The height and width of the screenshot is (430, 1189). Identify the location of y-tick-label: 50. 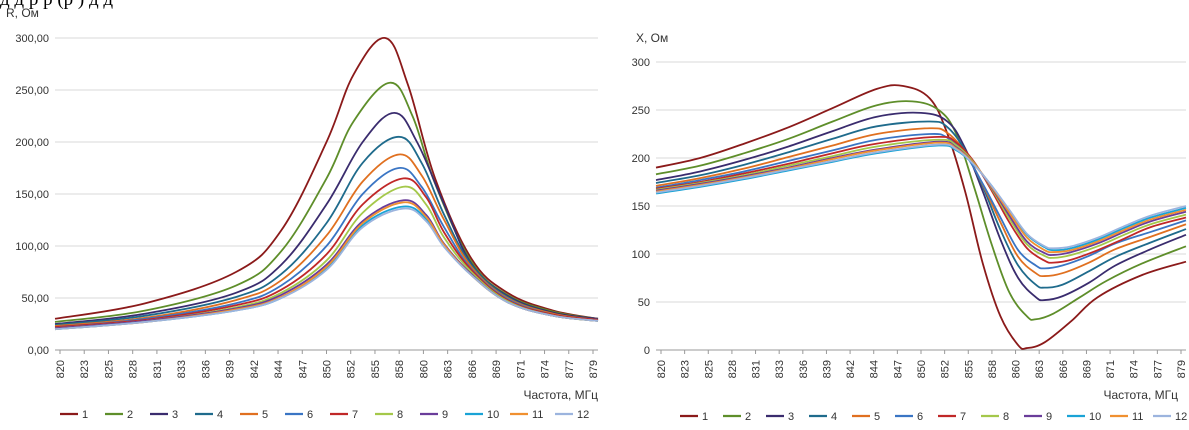
(644, 303).